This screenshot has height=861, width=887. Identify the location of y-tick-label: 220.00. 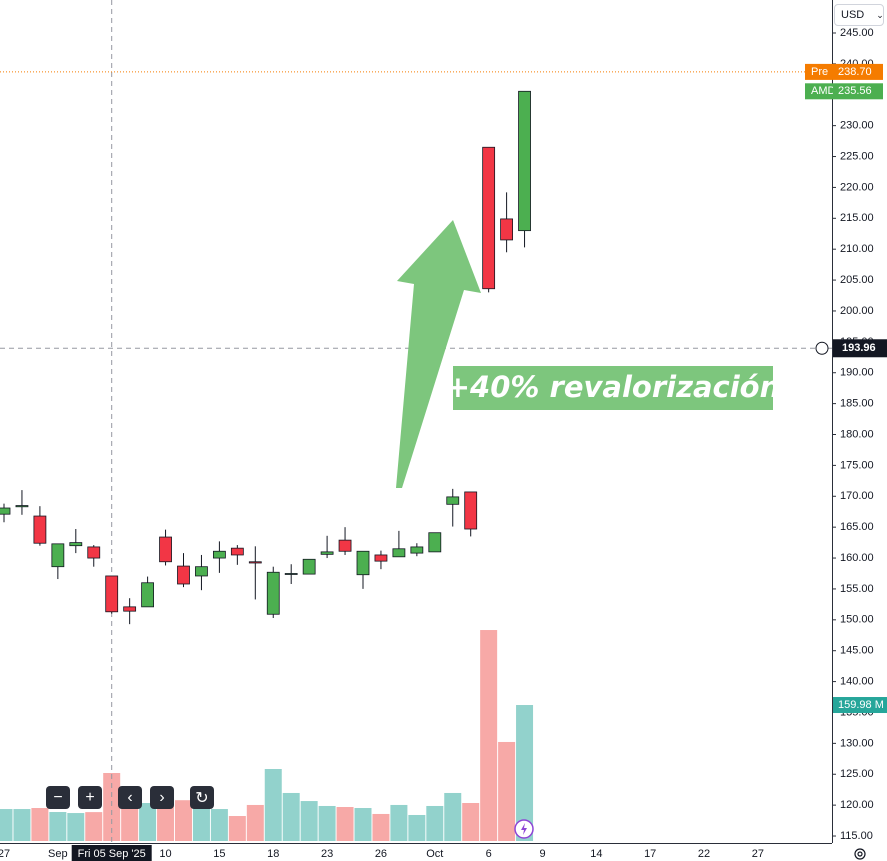
(857, 187).